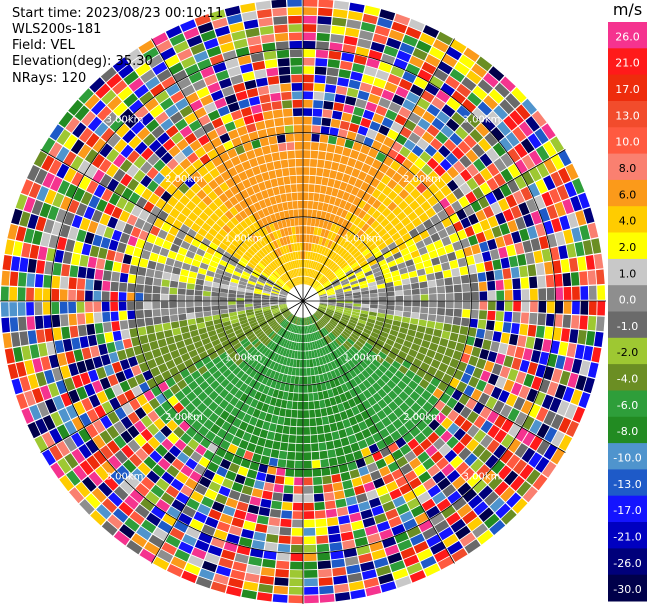  I want to click on colorbar-swatch, so click(627, 167).